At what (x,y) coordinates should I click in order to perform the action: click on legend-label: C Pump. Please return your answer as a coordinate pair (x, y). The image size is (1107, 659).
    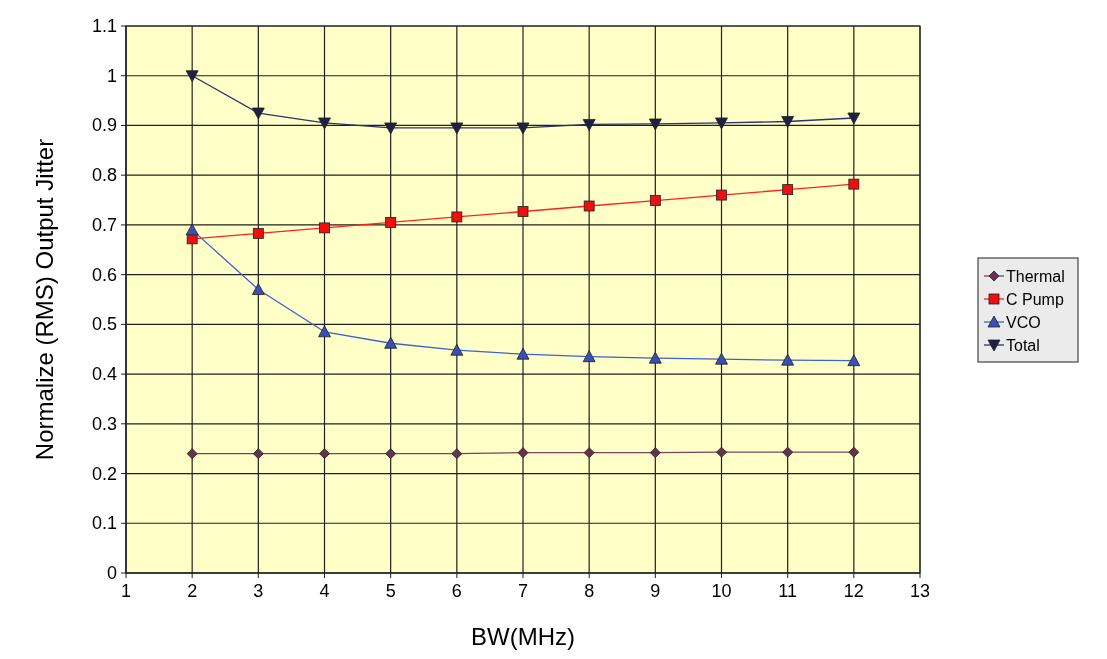
    Looking at the image, I should click on (1035, 299).